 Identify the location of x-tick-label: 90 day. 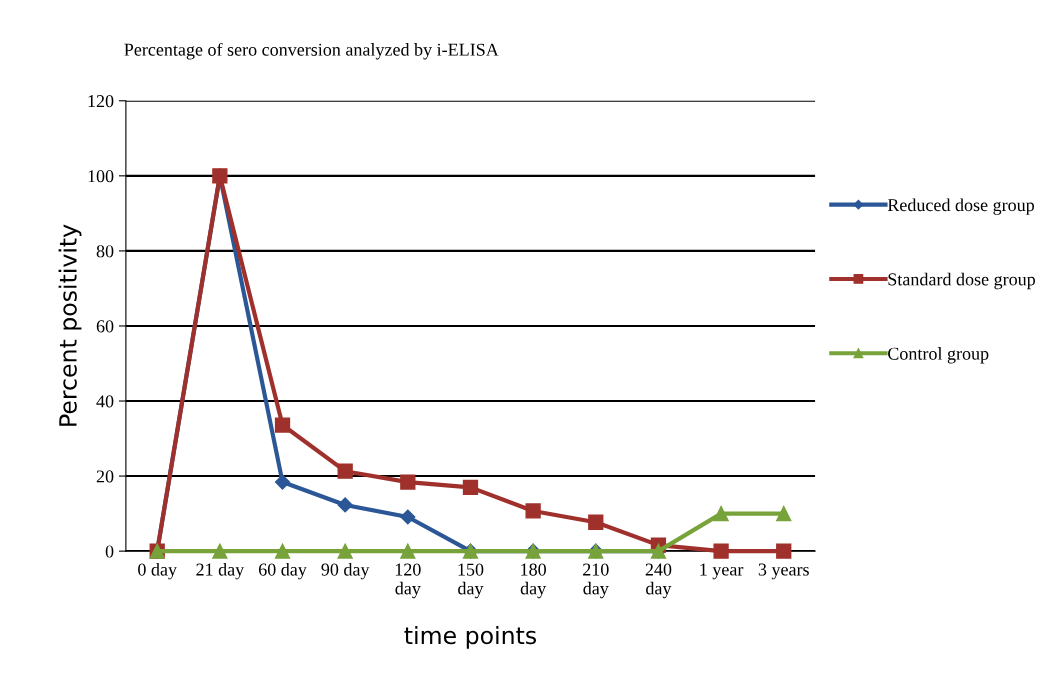
(345, 571).